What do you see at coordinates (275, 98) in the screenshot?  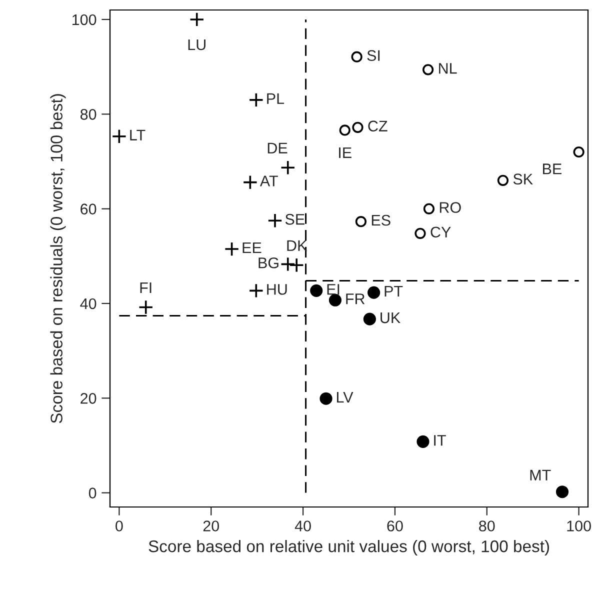 I see `annotation: PL` at bounding box center [275, 98].